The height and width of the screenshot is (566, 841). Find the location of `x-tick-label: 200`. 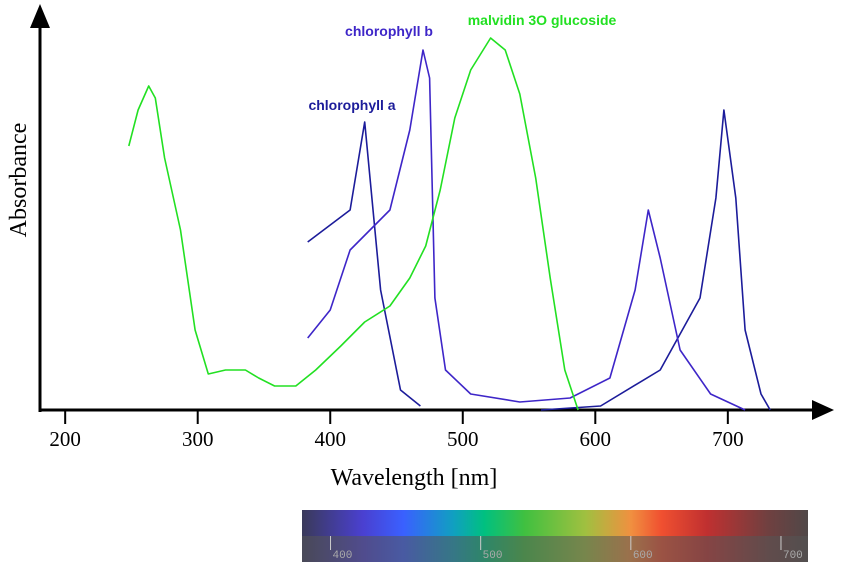

x-tick-label: 200 is located at coordinates (65, 439).